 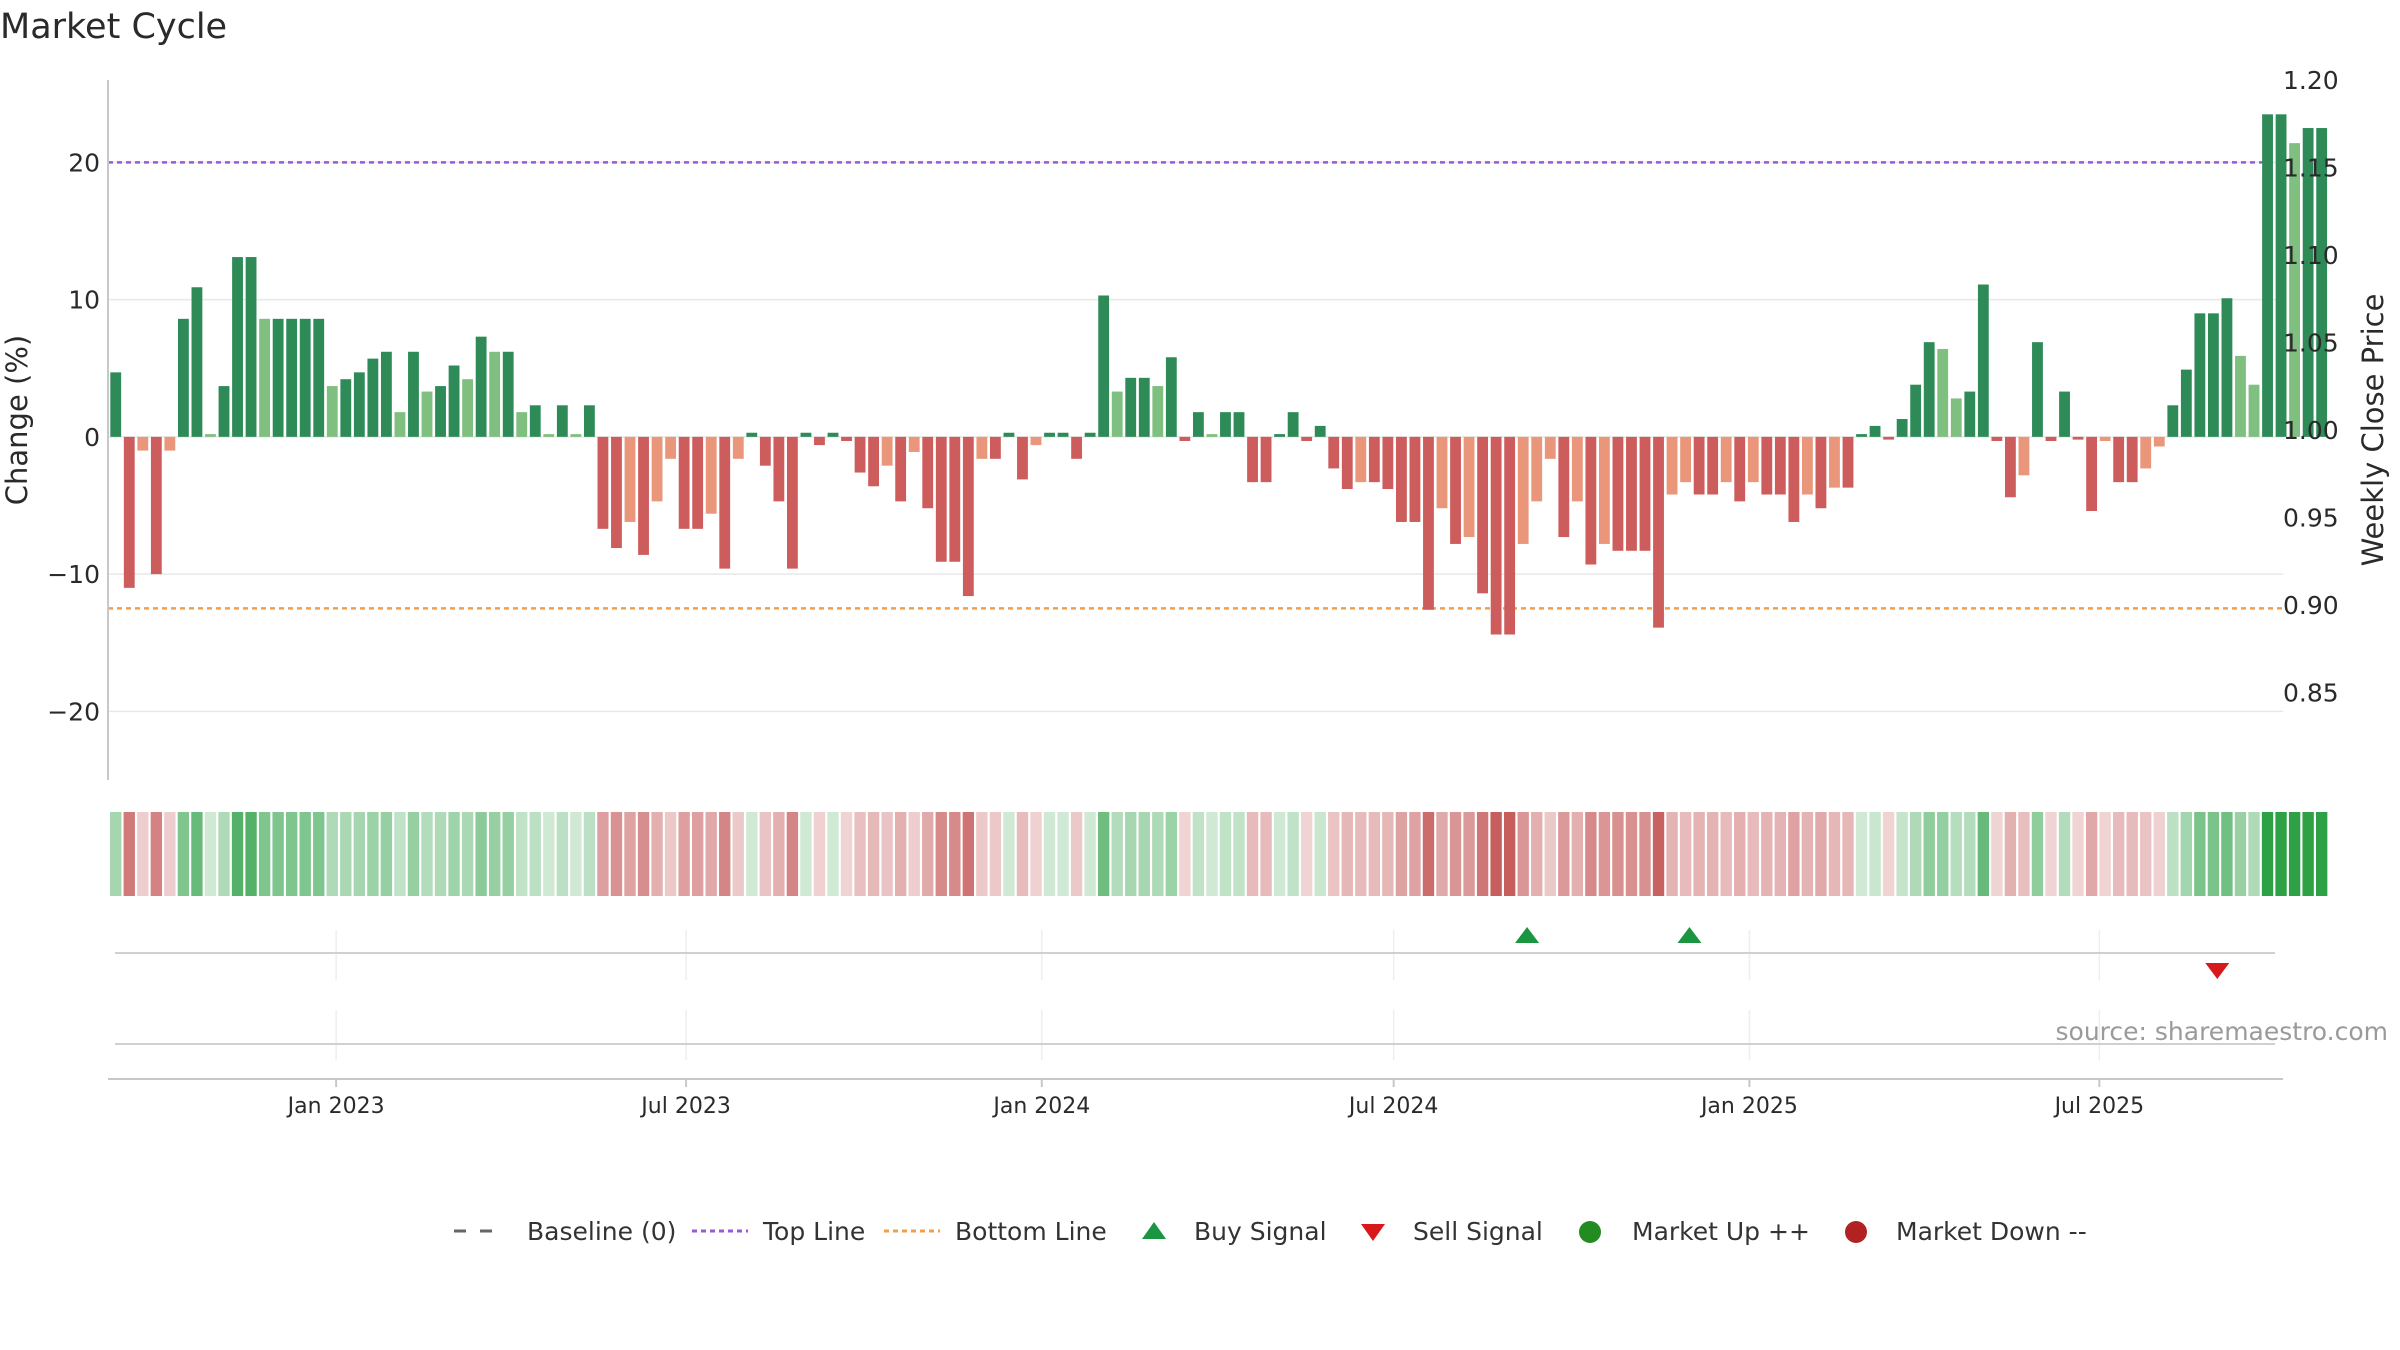 What do you see at coordinates (1154, 1230) in the screenshot?
I see `legend-buy-signal-icon` at bounding box center [1154, 1230].